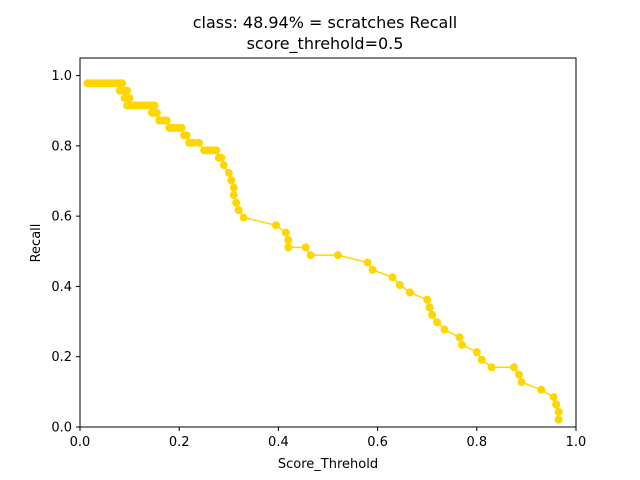 This screenshot has width=640, height=480. Describe the element at coordinates (61, 428) in the screenshot. I see `y-tick-label: 0.0` at that location.